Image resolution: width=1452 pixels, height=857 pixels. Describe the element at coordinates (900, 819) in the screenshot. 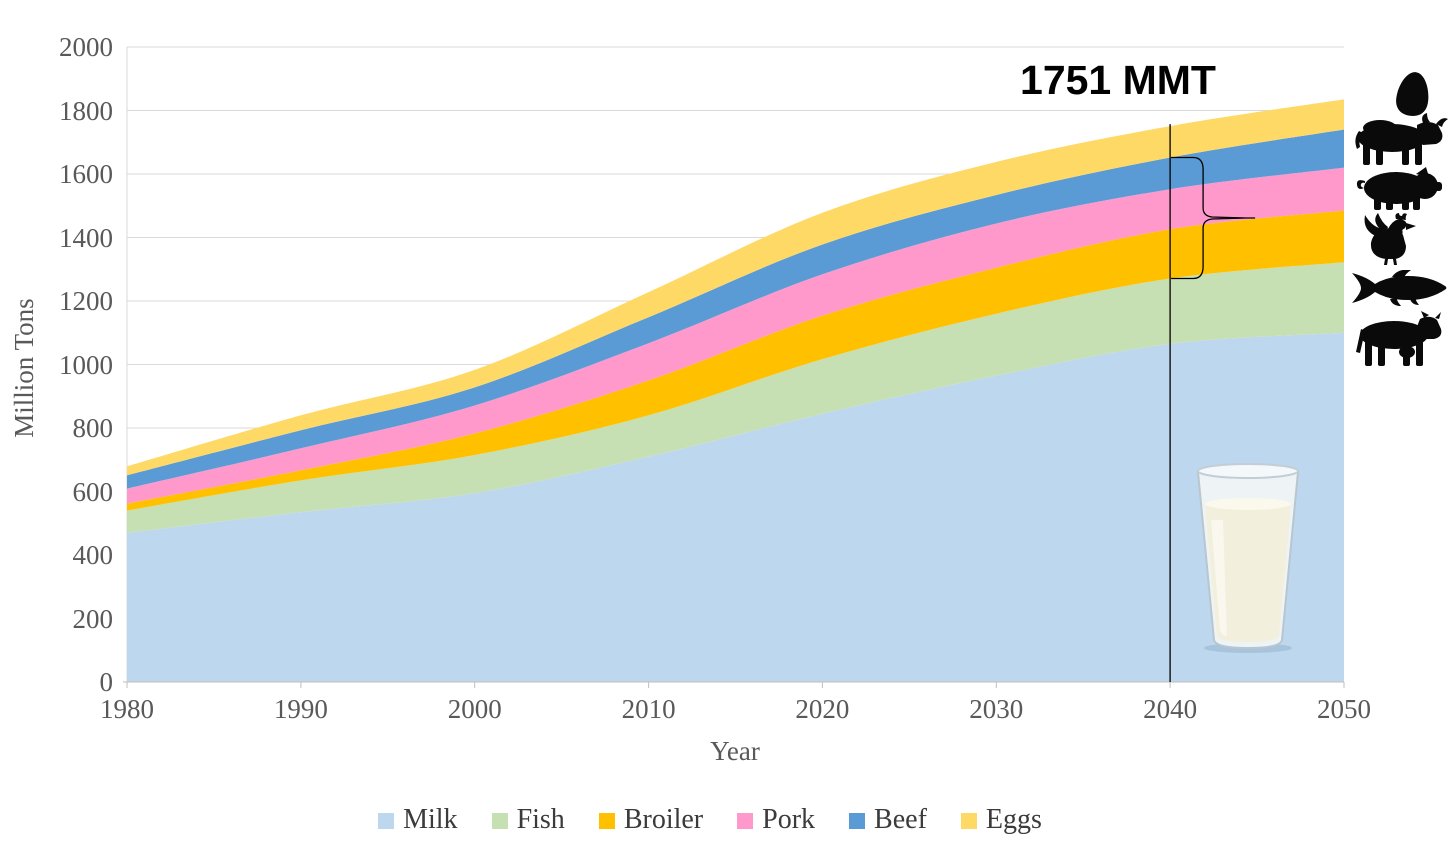

I see `legend-label: Beef` at that location.